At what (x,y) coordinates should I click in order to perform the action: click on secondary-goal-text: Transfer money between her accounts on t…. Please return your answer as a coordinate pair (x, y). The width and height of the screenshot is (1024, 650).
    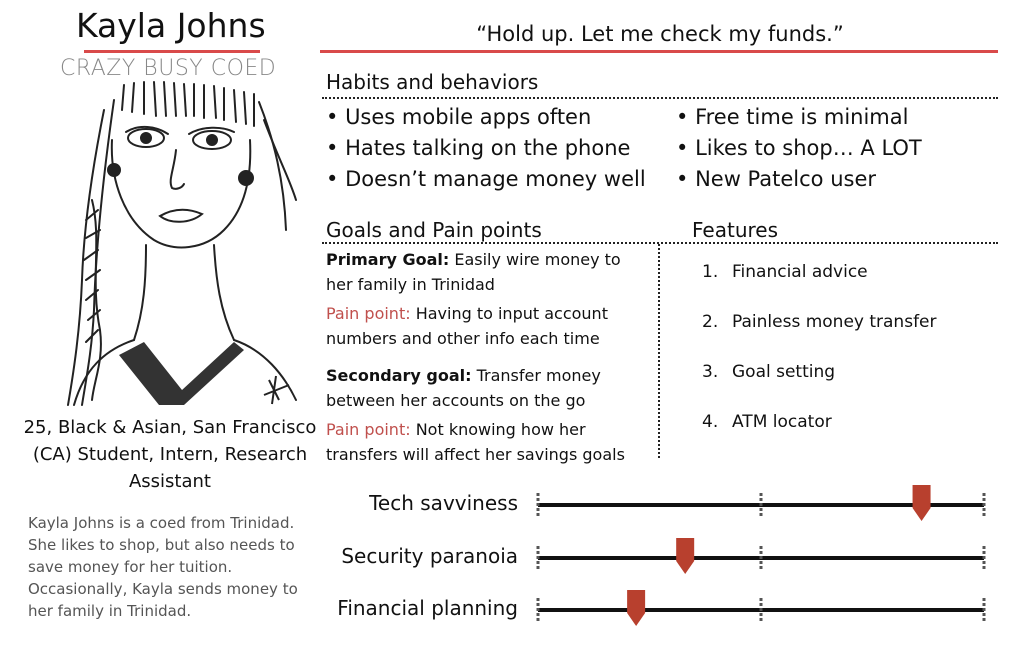
    Looking at the image, I should click on (463, 388).